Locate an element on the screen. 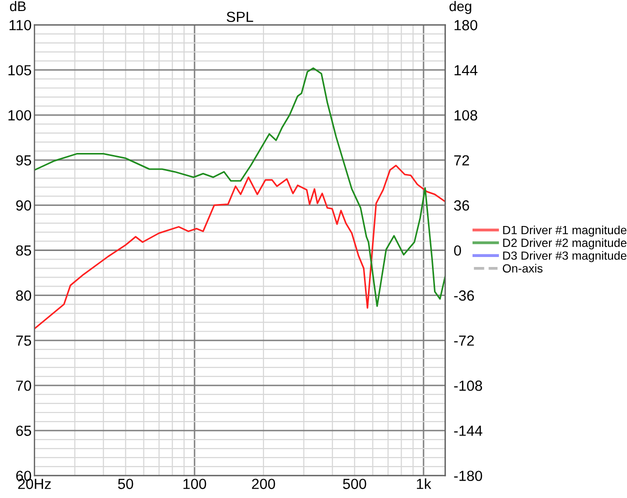 The image size is (627, 498). y-axis-title: dB is located at coordinates (18, 6).